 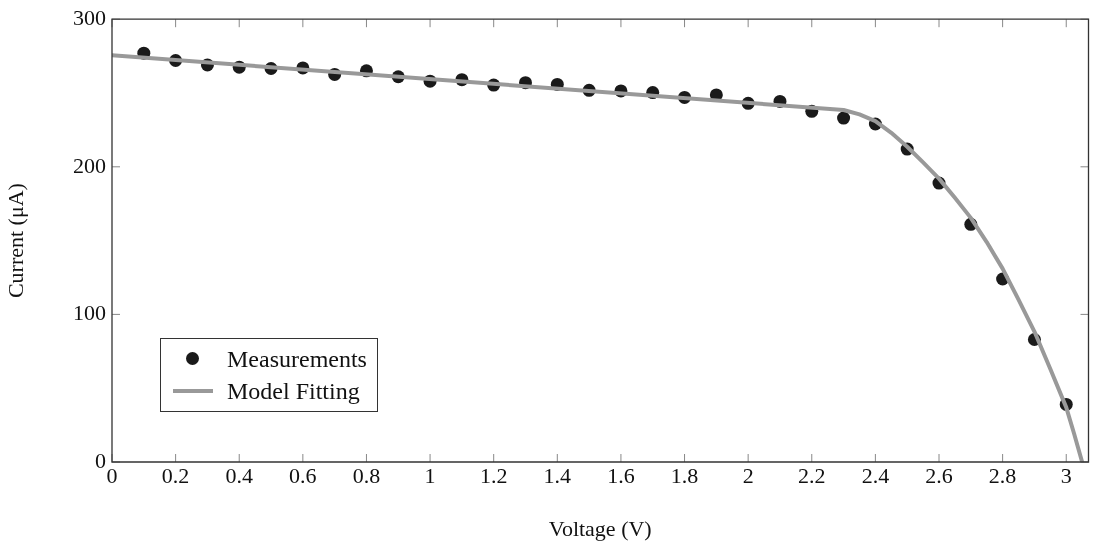 I want to click on x-tick-label: 0.4, so click(x=239, y=475).